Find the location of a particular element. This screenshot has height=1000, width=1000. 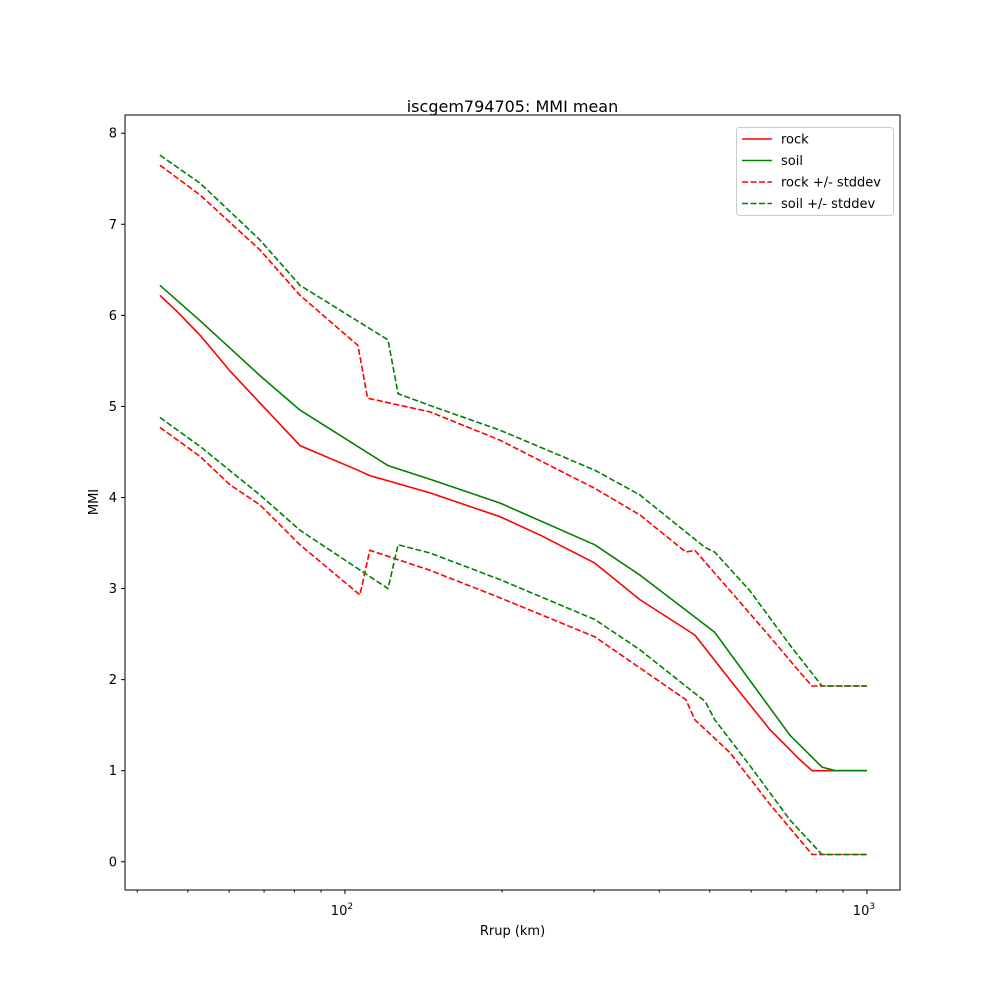

y-tick-label: 4 is located at coordinates (113, 498).